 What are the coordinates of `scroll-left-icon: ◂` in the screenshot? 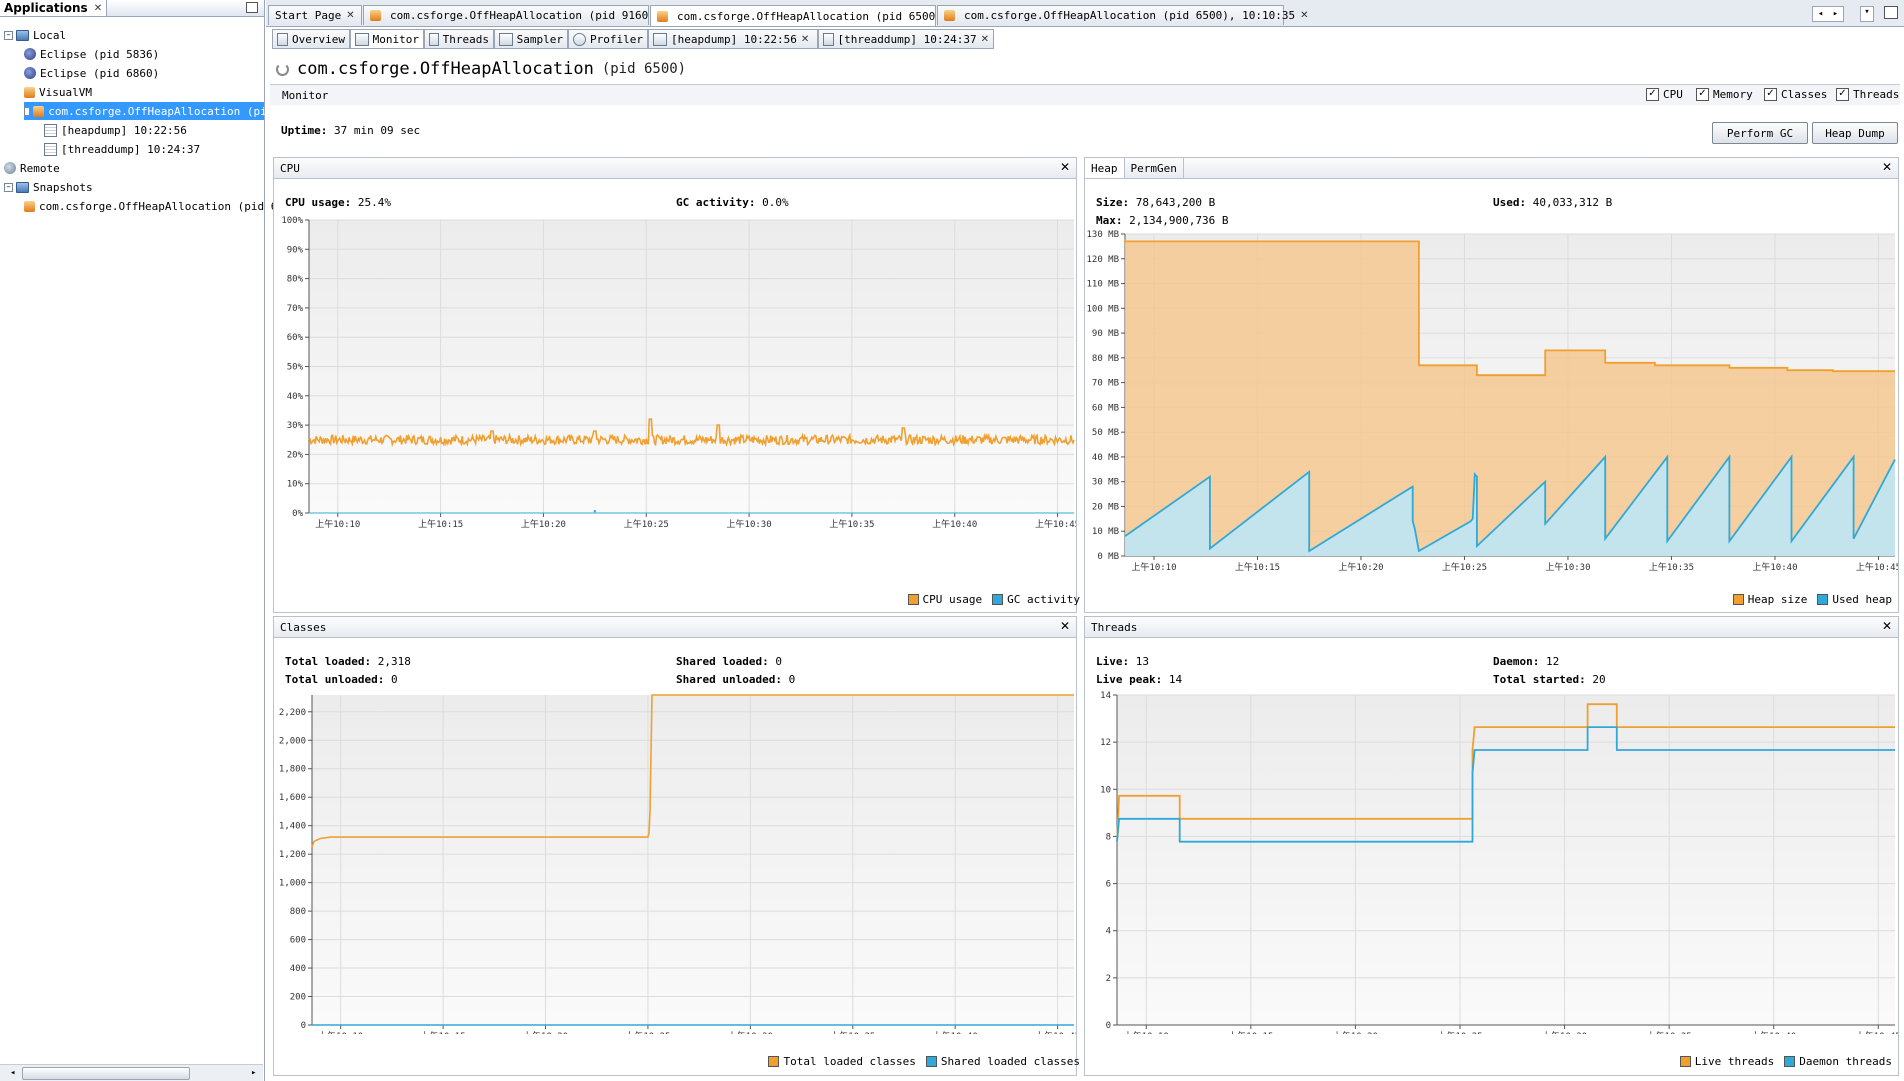 It's located at (13, 1073).